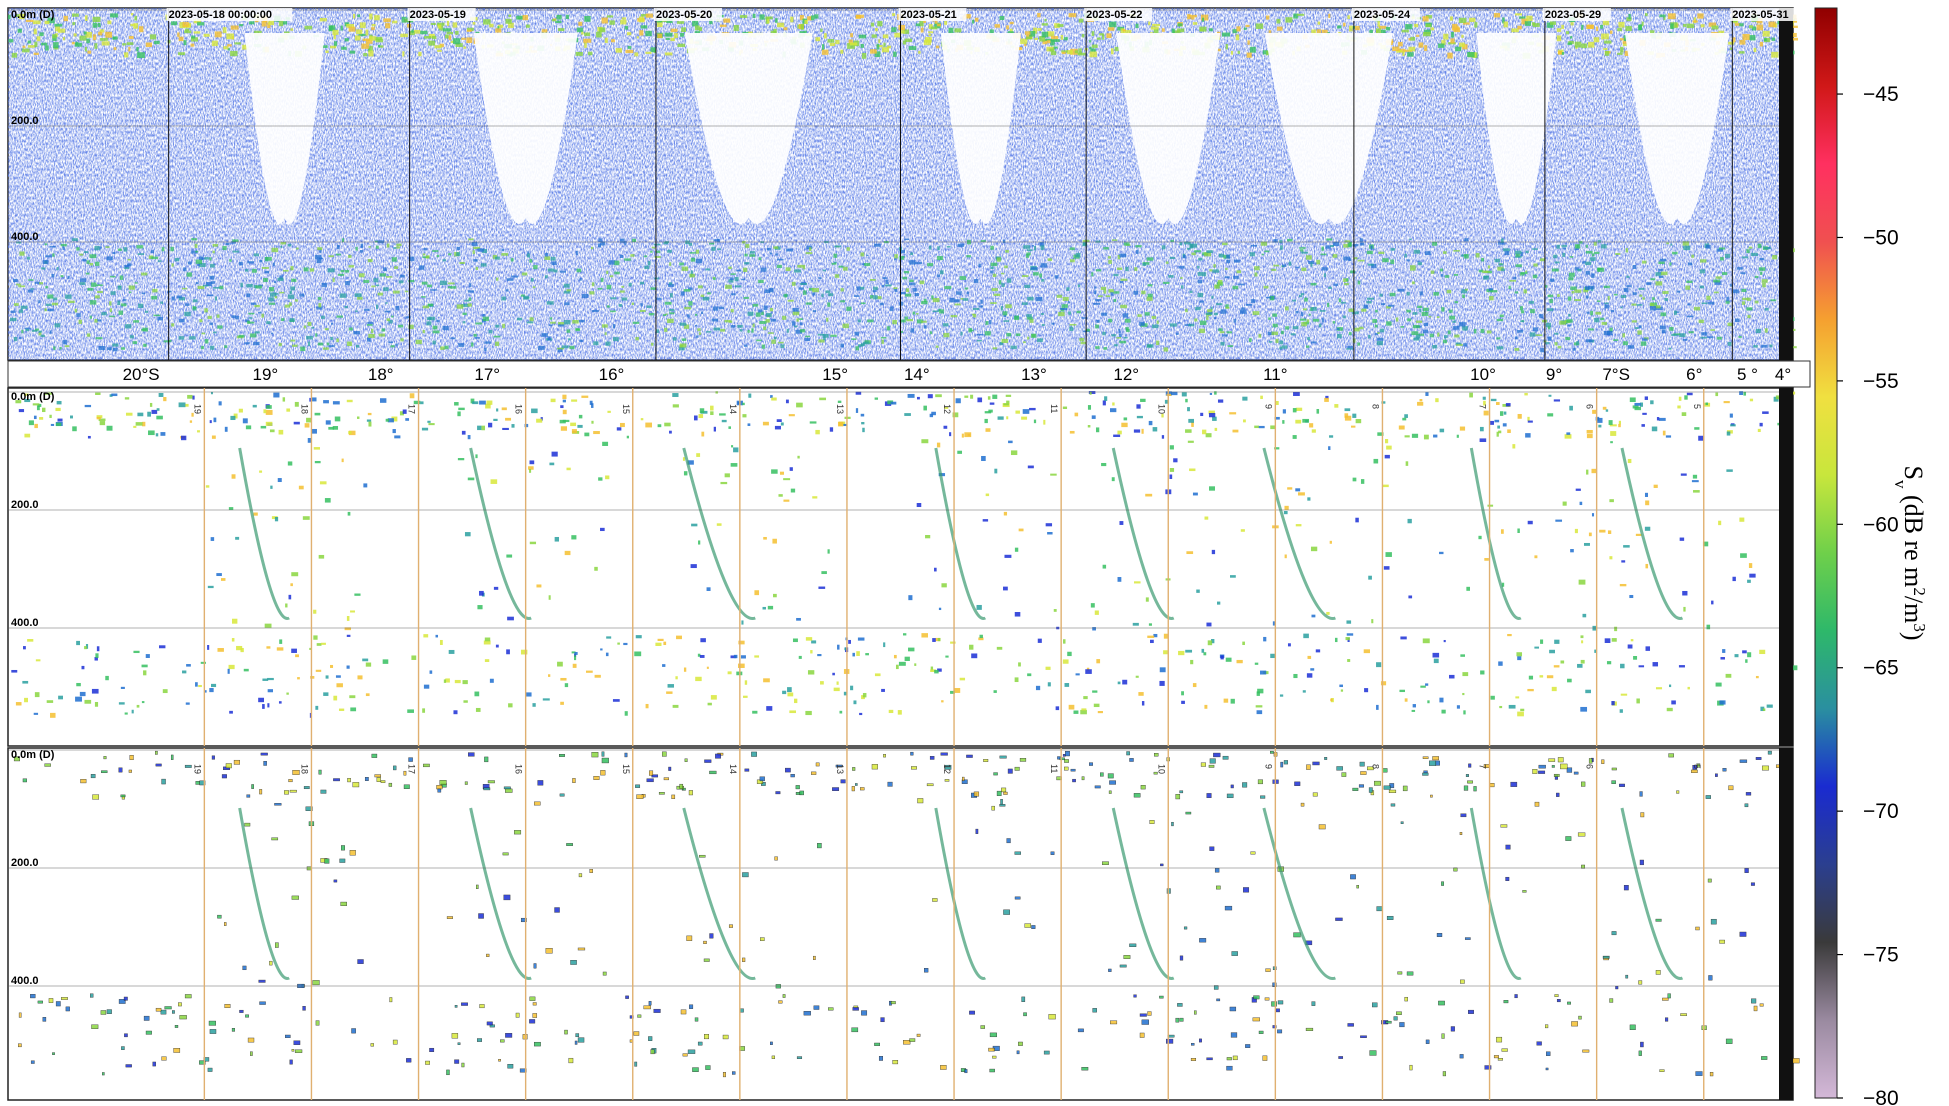 This screenshot has height=1106, width=1949. What do you see at coordinates (1764, 14) in the screenshot?
I see `date-label-bg` at bounding box center [1764, 14].